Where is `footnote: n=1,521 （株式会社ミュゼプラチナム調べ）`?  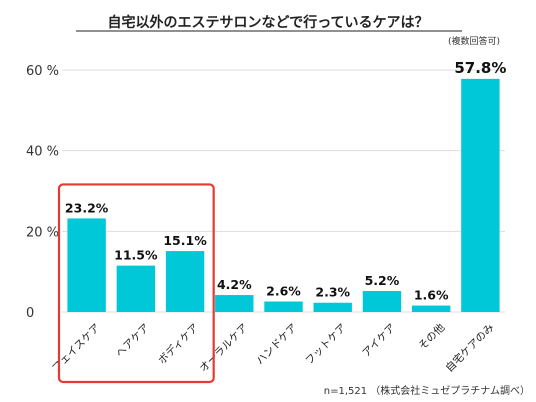
footnote: n=1,521 （株式会社ミュゼプラチナム調べ） is located at coordinates (427, 390).